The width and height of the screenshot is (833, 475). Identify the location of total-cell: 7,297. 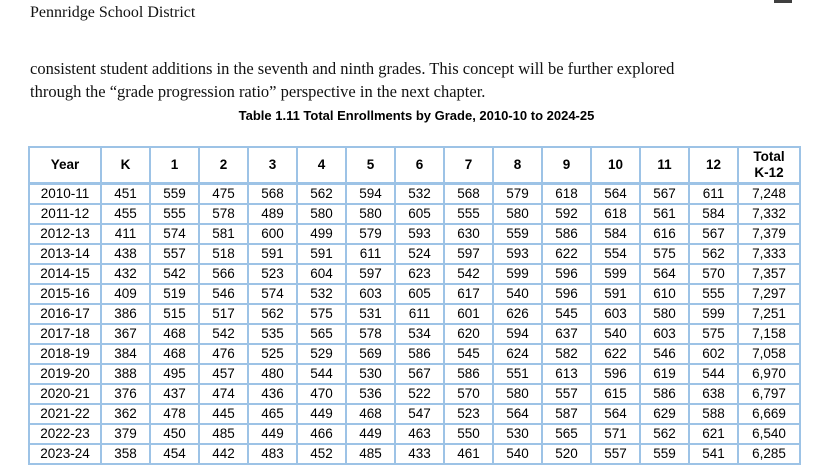
(769, 294).